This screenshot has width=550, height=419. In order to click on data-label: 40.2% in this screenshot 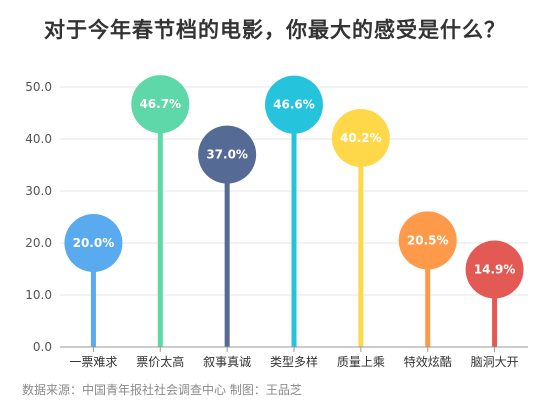, I will do `click(361, 138)`.